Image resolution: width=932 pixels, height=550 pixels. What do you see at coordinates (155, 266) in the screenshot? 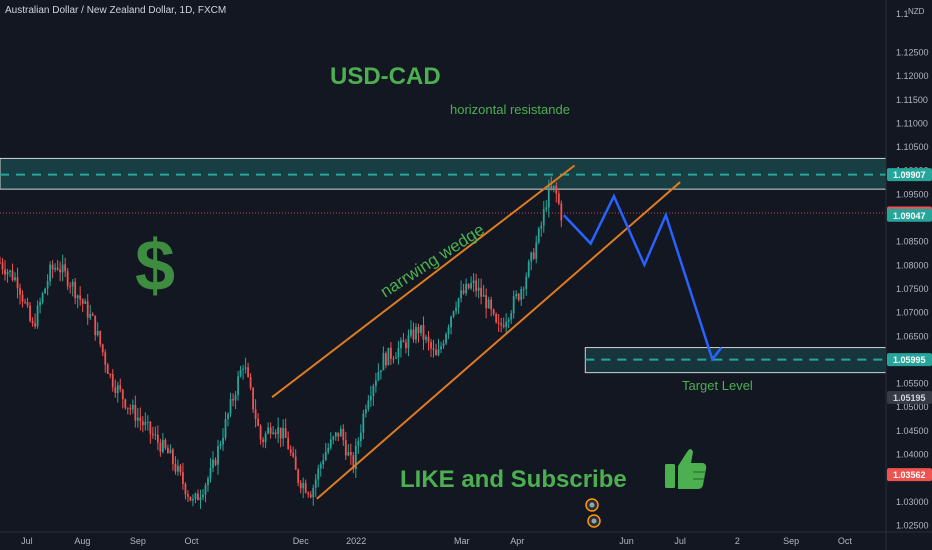
I see `dollar-sign-icon: $` at bounding box center [155, 266].